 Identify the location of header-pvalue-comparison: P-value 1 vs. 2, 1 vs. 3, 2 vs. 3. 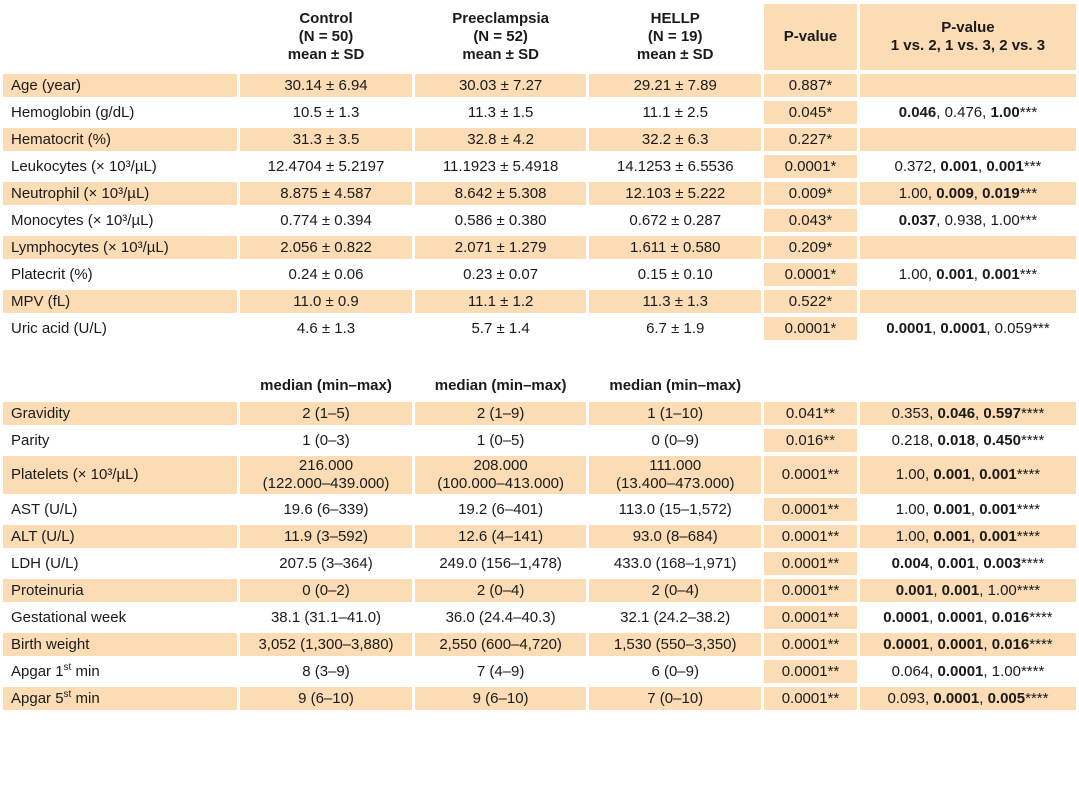
(967, 37).